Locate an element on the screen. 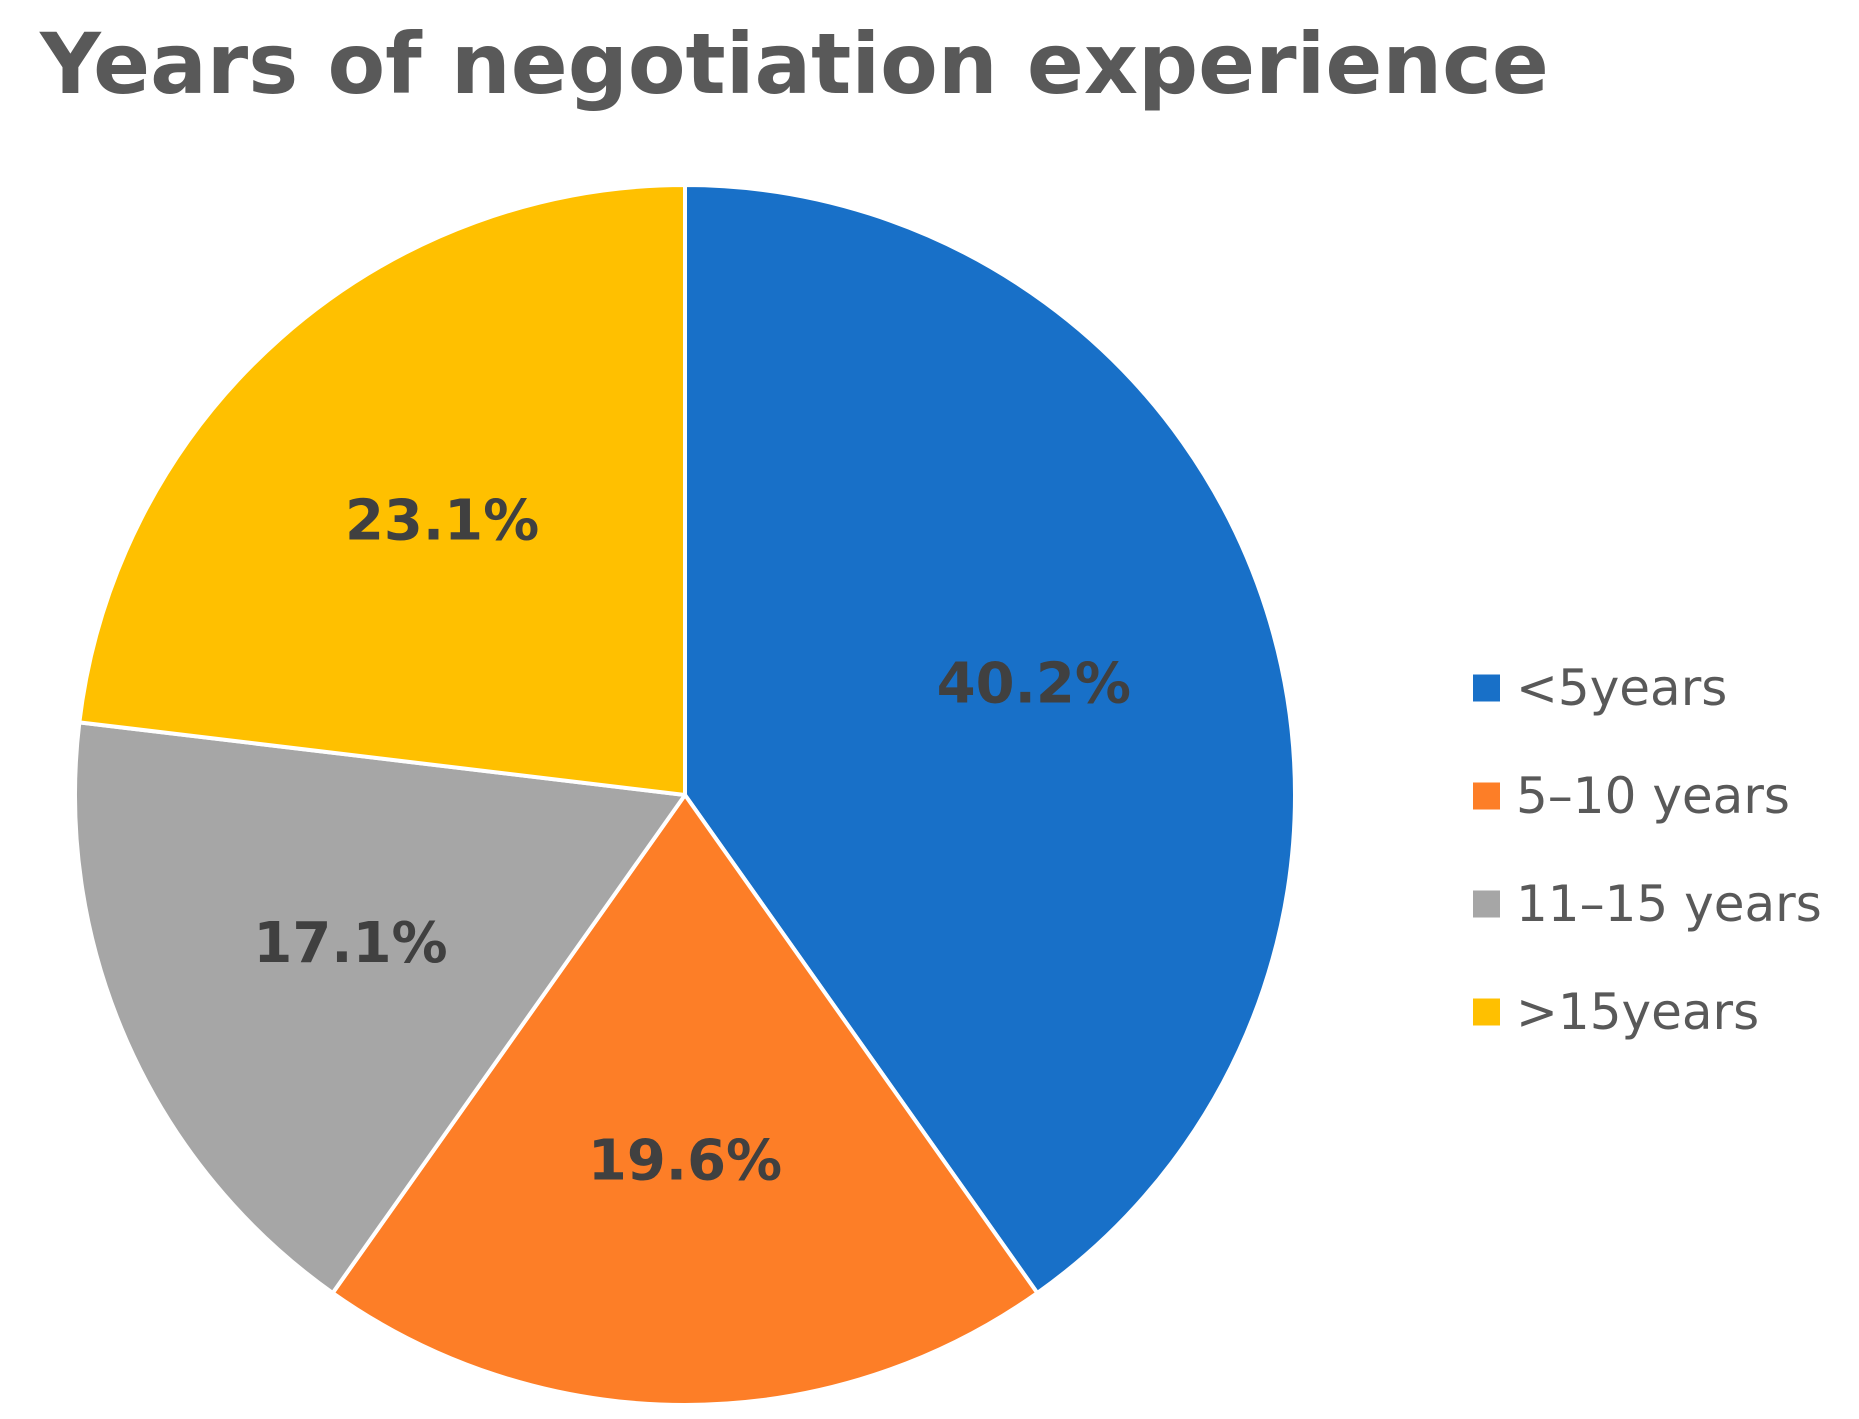 This screenshot has width=1859, height=1419. legend-label-5years: <5years is located at coordinates (1621, 688).